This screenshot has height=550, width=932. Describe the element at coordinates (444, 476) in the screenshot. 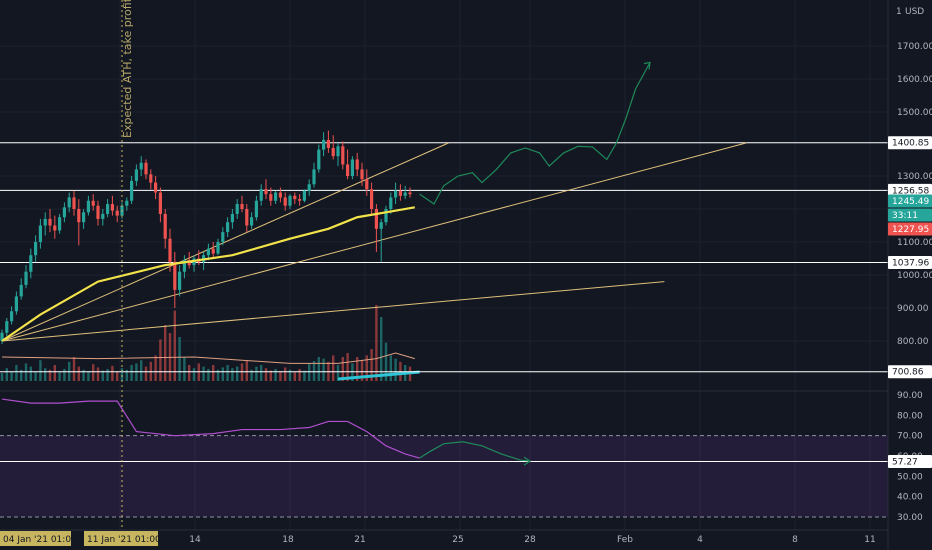

I see `indicator-band` at that location.